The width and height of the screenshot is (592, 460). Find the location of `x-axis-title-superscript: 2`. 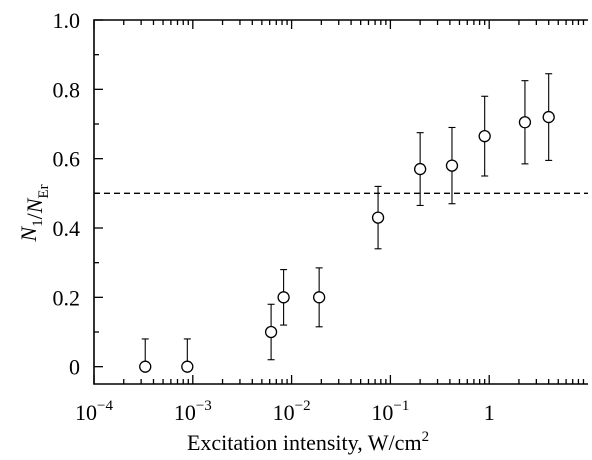

x-axis-title-superscript: 2 is located at coordinates (426, 437).